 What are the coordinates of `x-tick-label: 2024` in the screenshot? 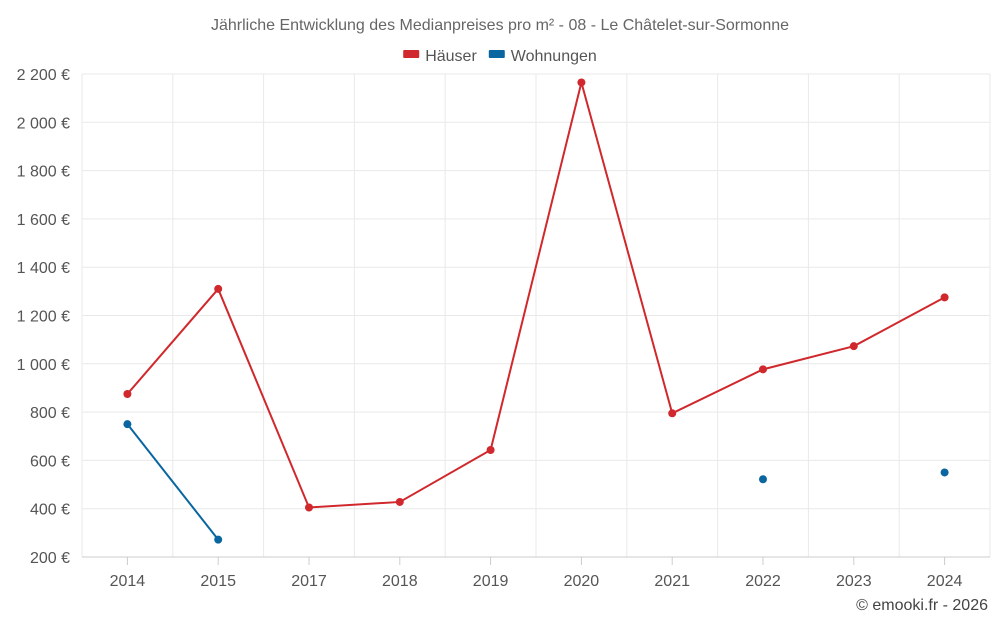 It's located at (945, 581).